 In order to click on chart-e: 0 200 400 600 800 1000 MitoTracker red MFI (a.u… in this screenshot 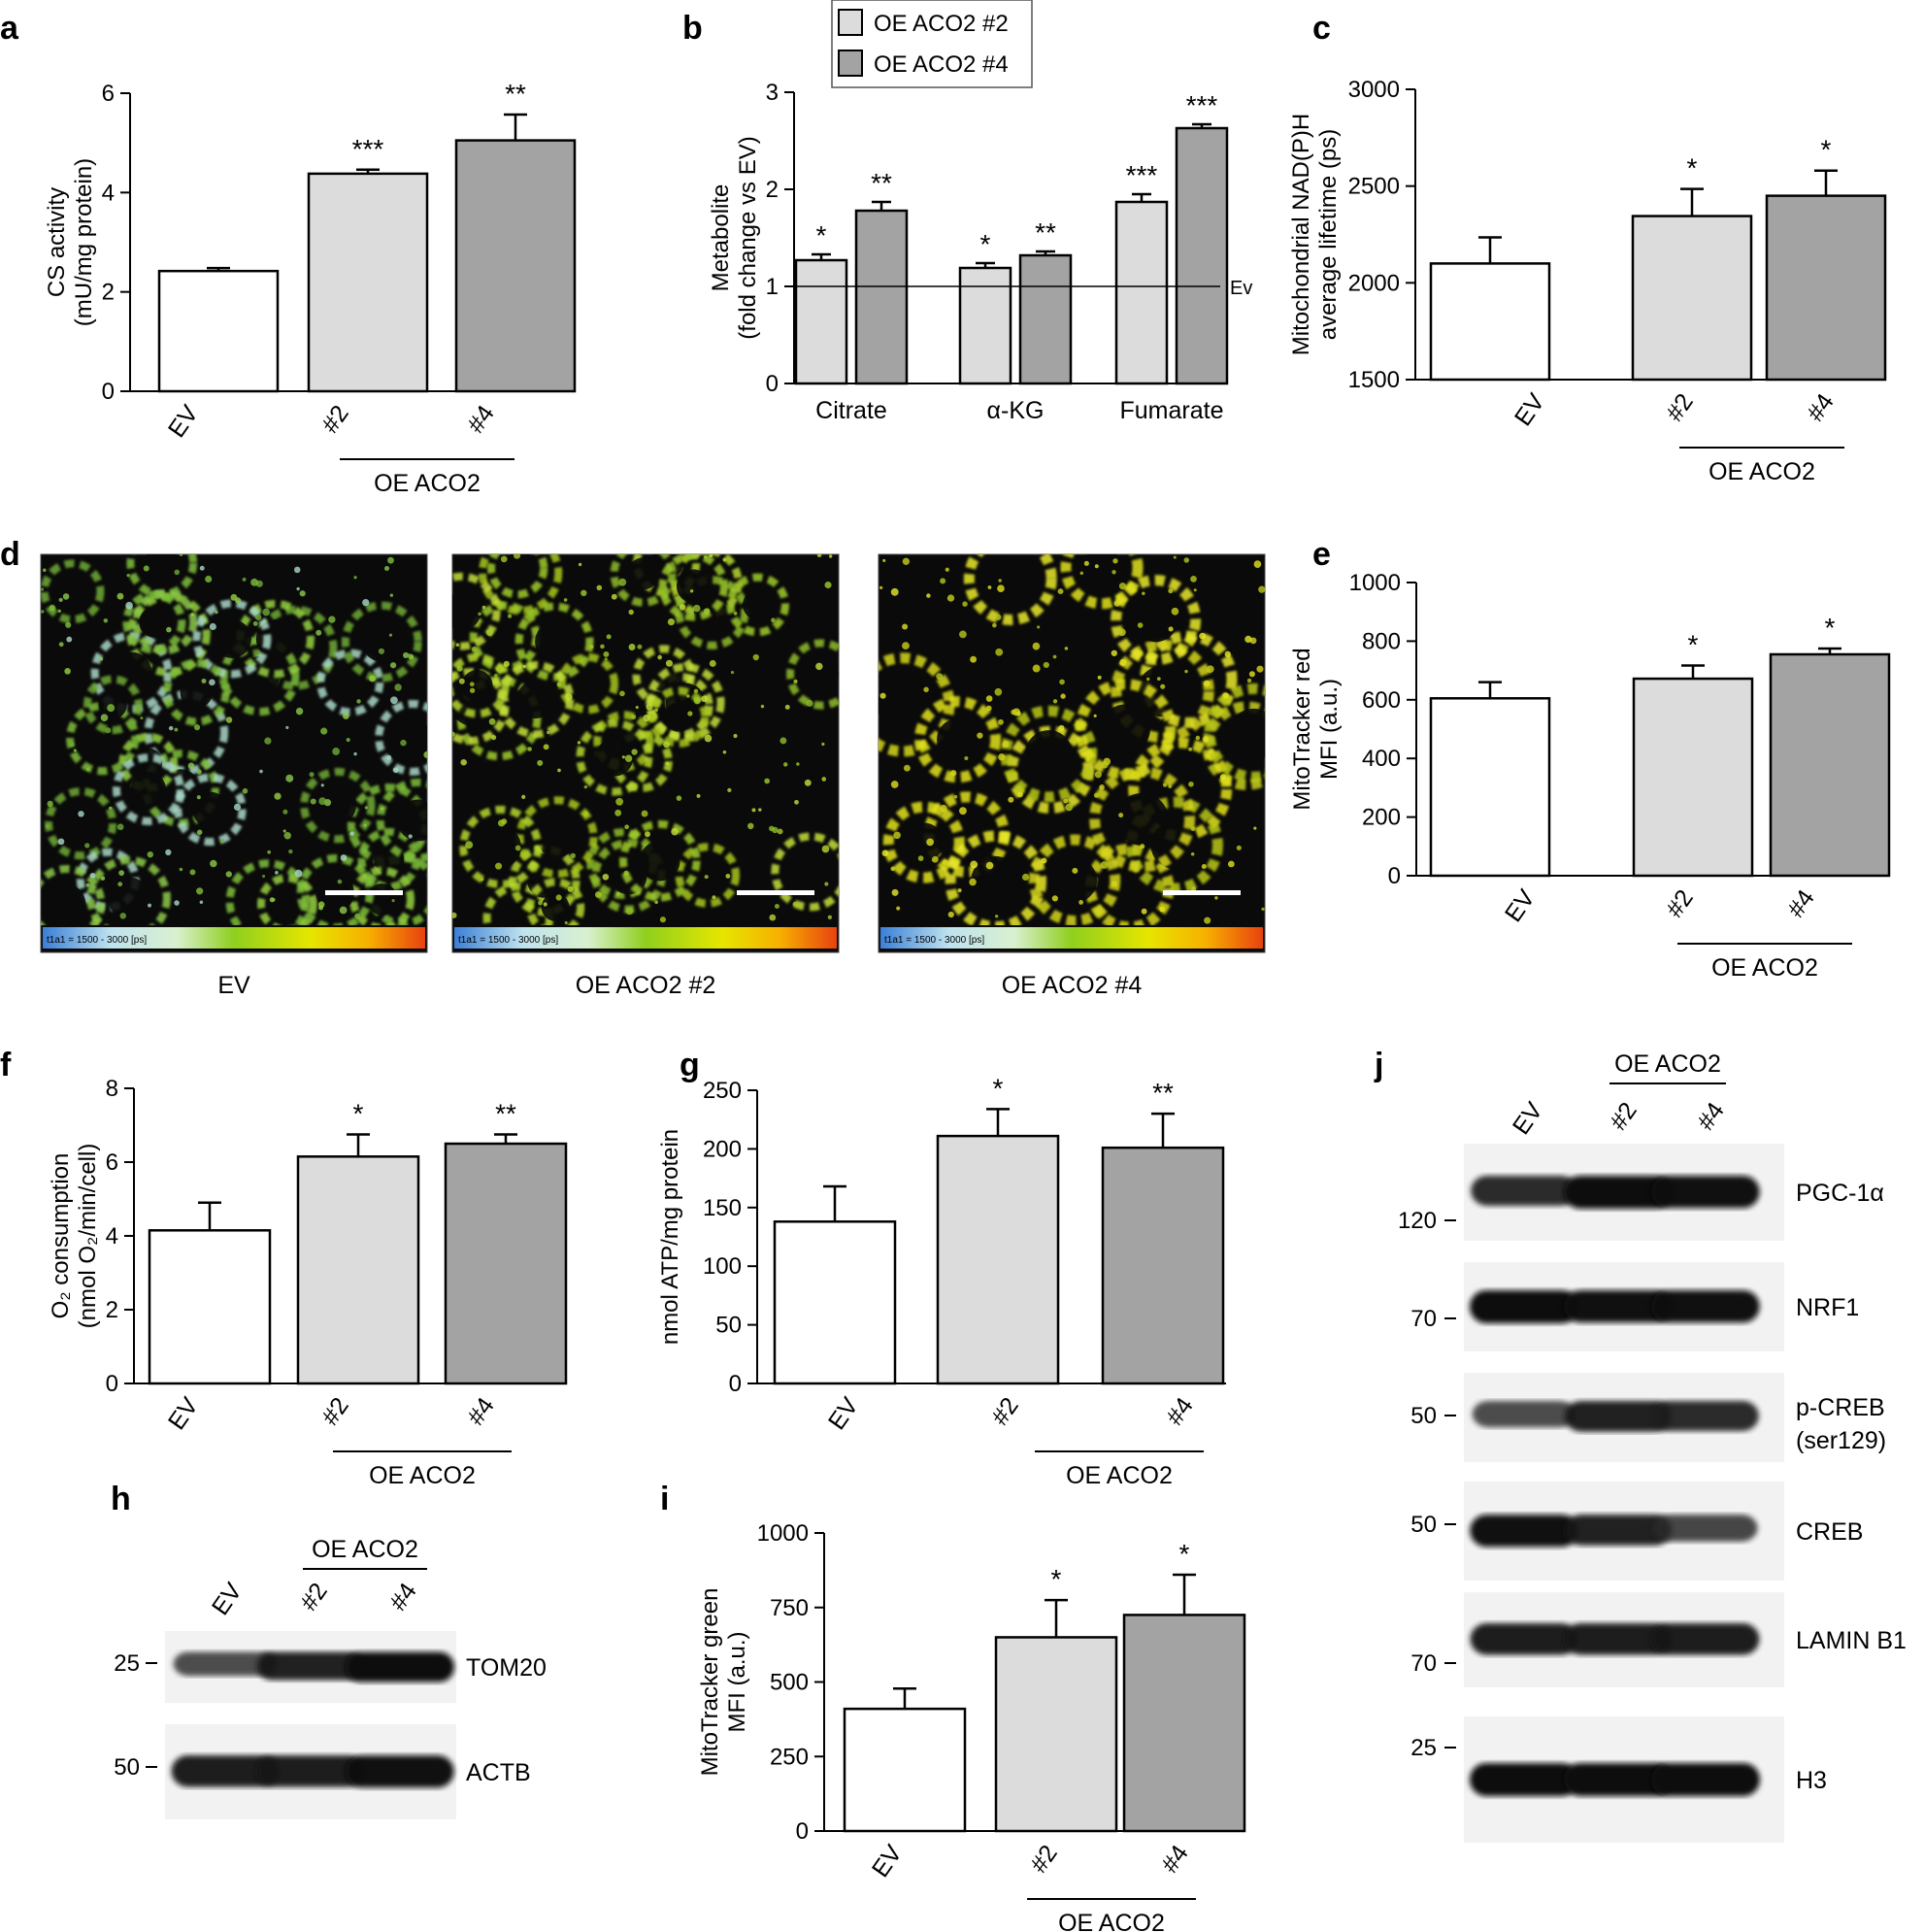, I will do `click(1590, 776)`.